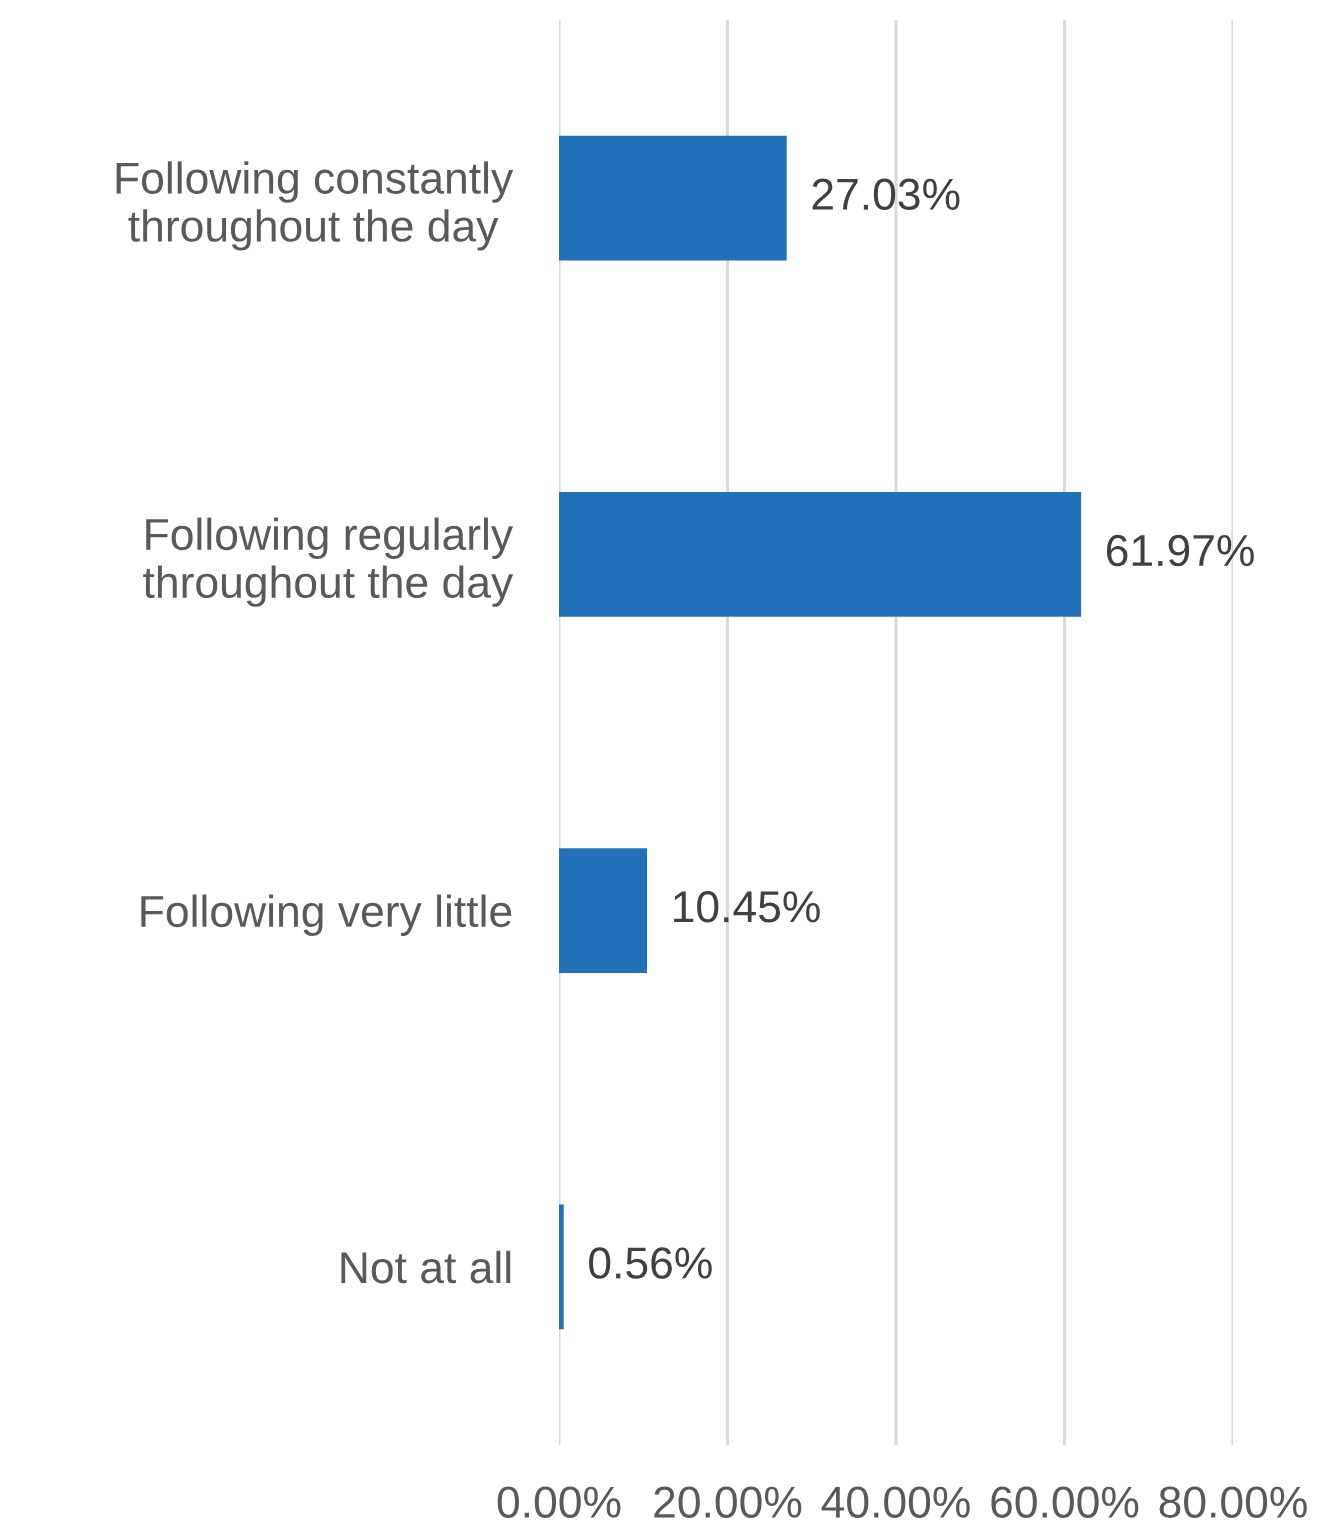 Image resolution: width=1327 pixels, height=1529 pixels. I want to click on y-tick-label: Following constantly throughout the day, so click(315, 206).